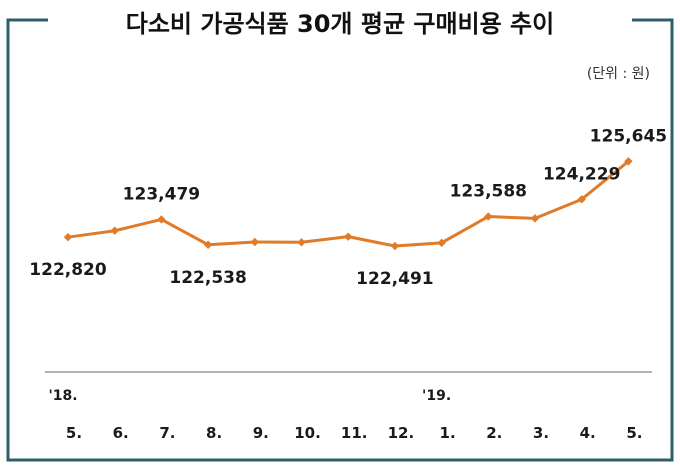 This screenshot has height=468, width=680. Describe the element at coordinates (394, 279) in the screenshot. I see `data-label: 122,491` at that location.